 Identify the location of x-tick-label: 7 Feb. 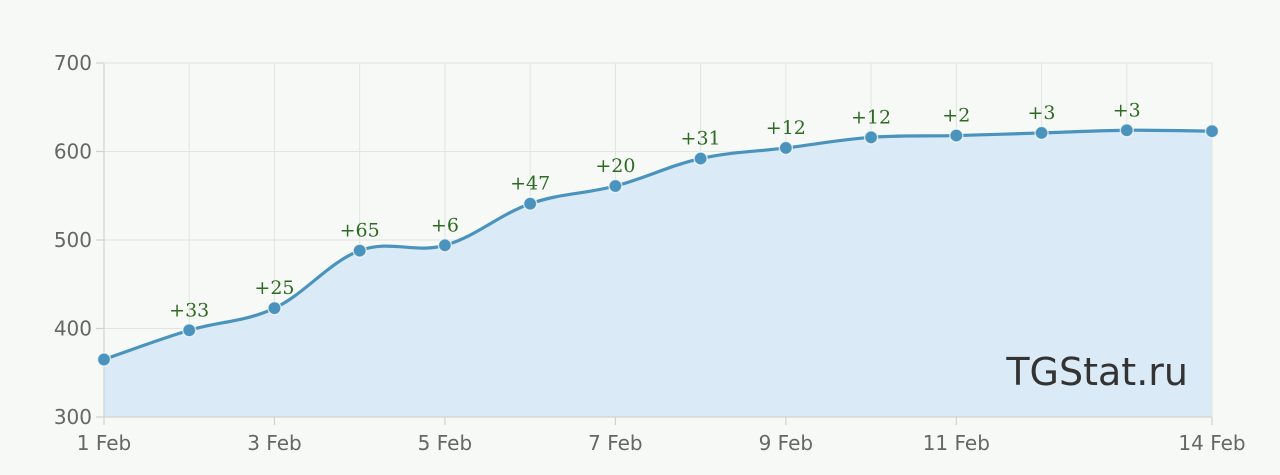
(615, 443).